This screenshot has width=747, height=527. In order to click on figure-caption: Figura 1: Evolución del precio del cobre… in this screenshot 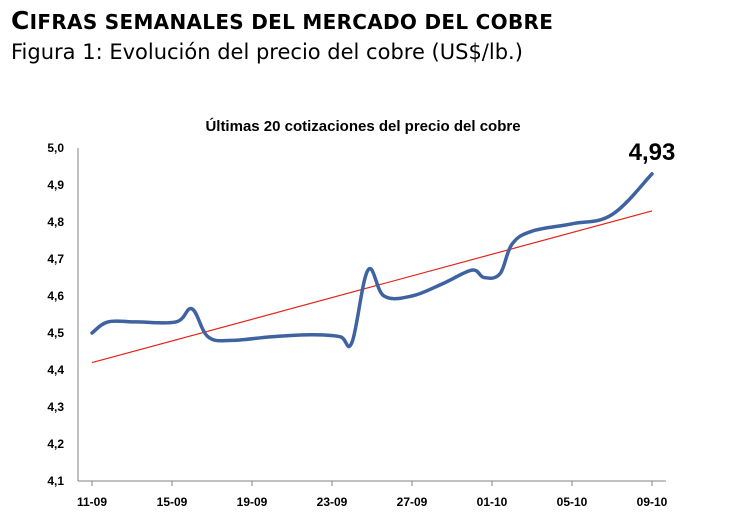, I will do `click(267, 52)`.